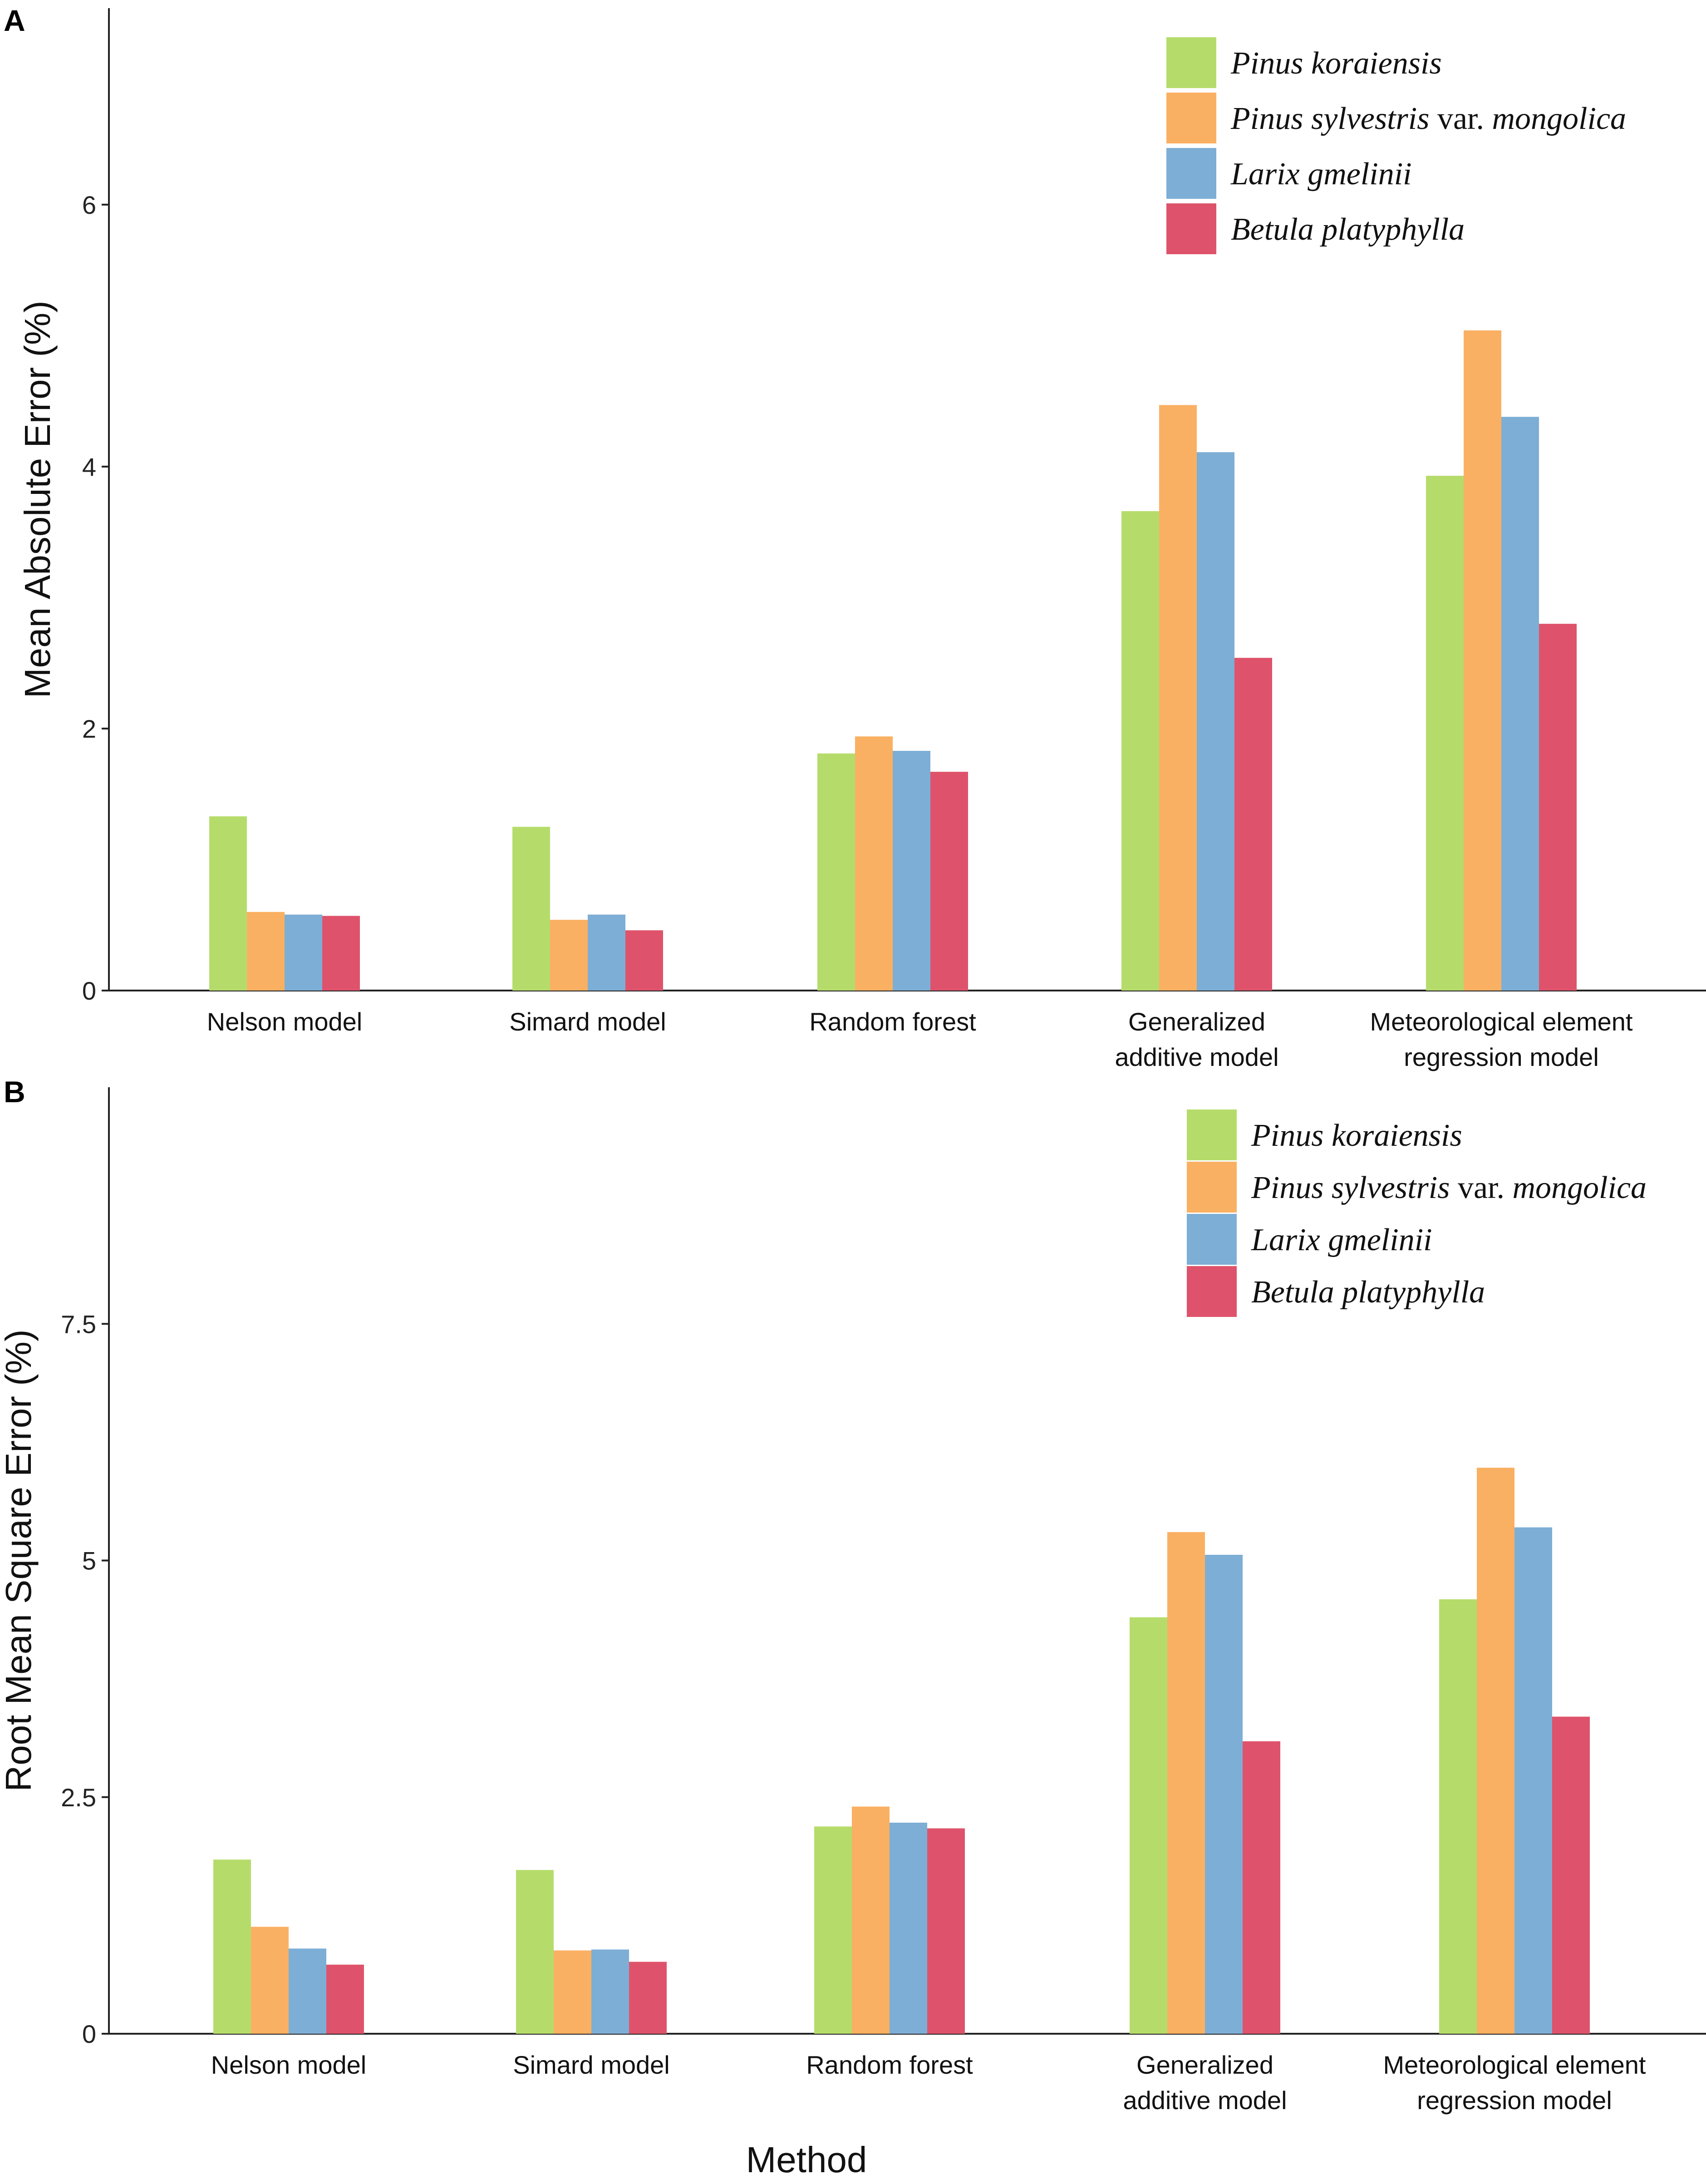 The height and width of the screenshot is (2184, 1706). Describe the element at coordinates (89, 1561) in the screenshot. I see `y-tick-label: 5` at that location.